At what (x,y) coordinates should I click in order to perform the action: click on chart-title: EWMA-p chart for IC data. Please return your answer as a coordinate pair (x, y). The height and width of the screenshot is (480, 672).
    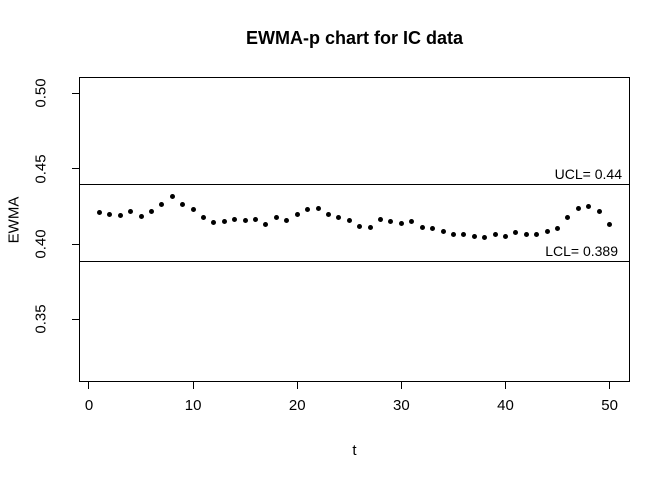
    Looking at the image, I should click on (354, 38).